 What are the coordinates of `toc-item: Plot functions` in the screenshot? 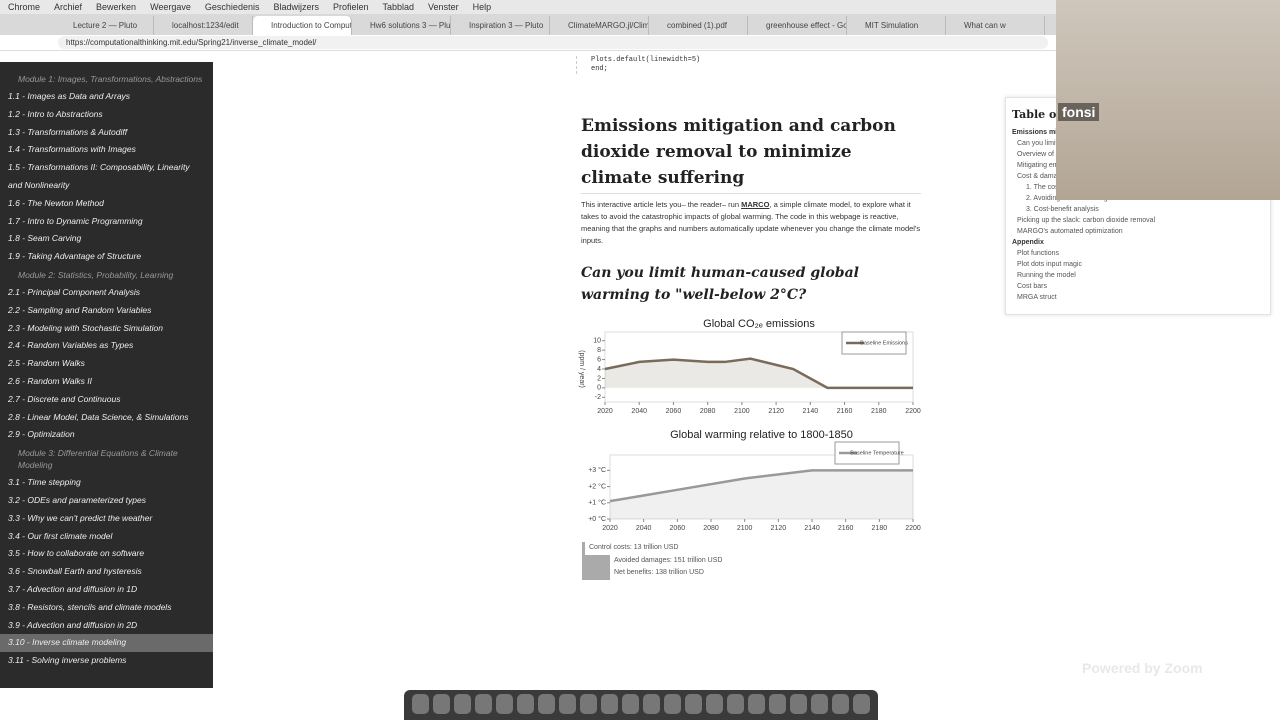 It's located at (1038, 253).